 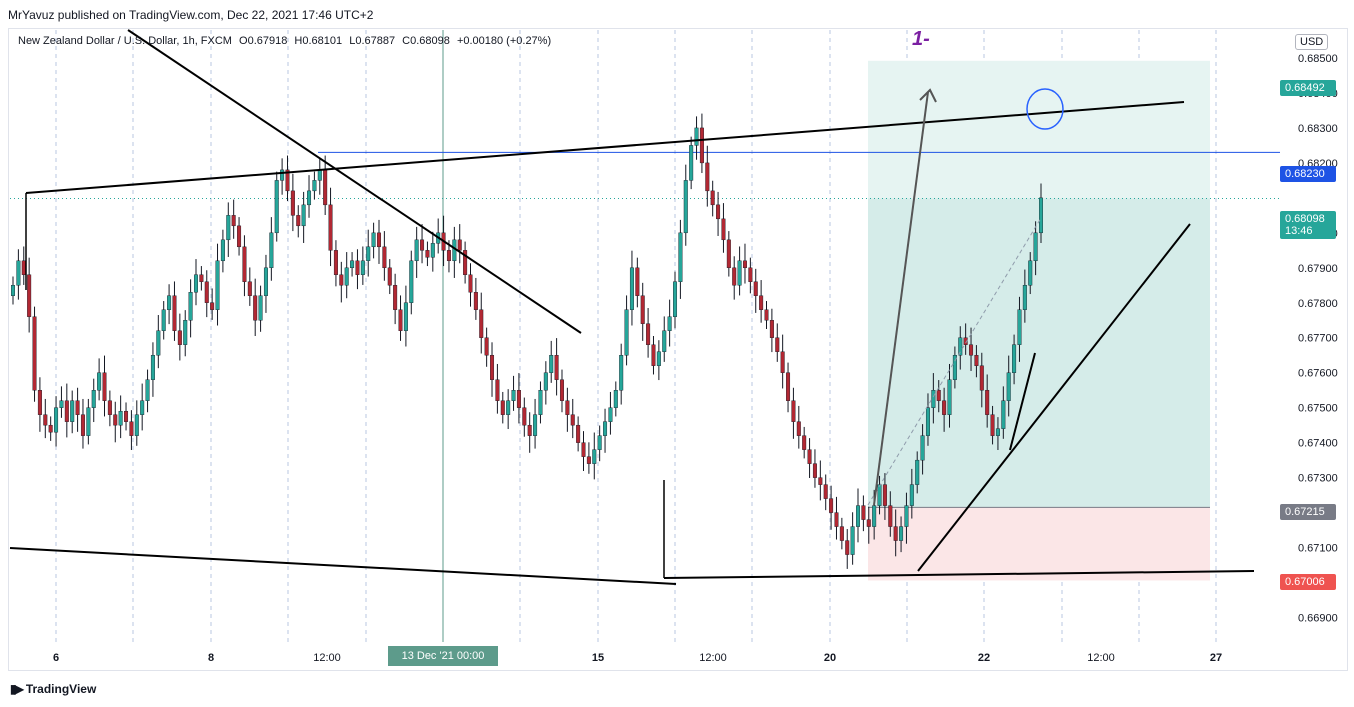 I want to click on ascending-support-line, so click(x=1054, y=397).